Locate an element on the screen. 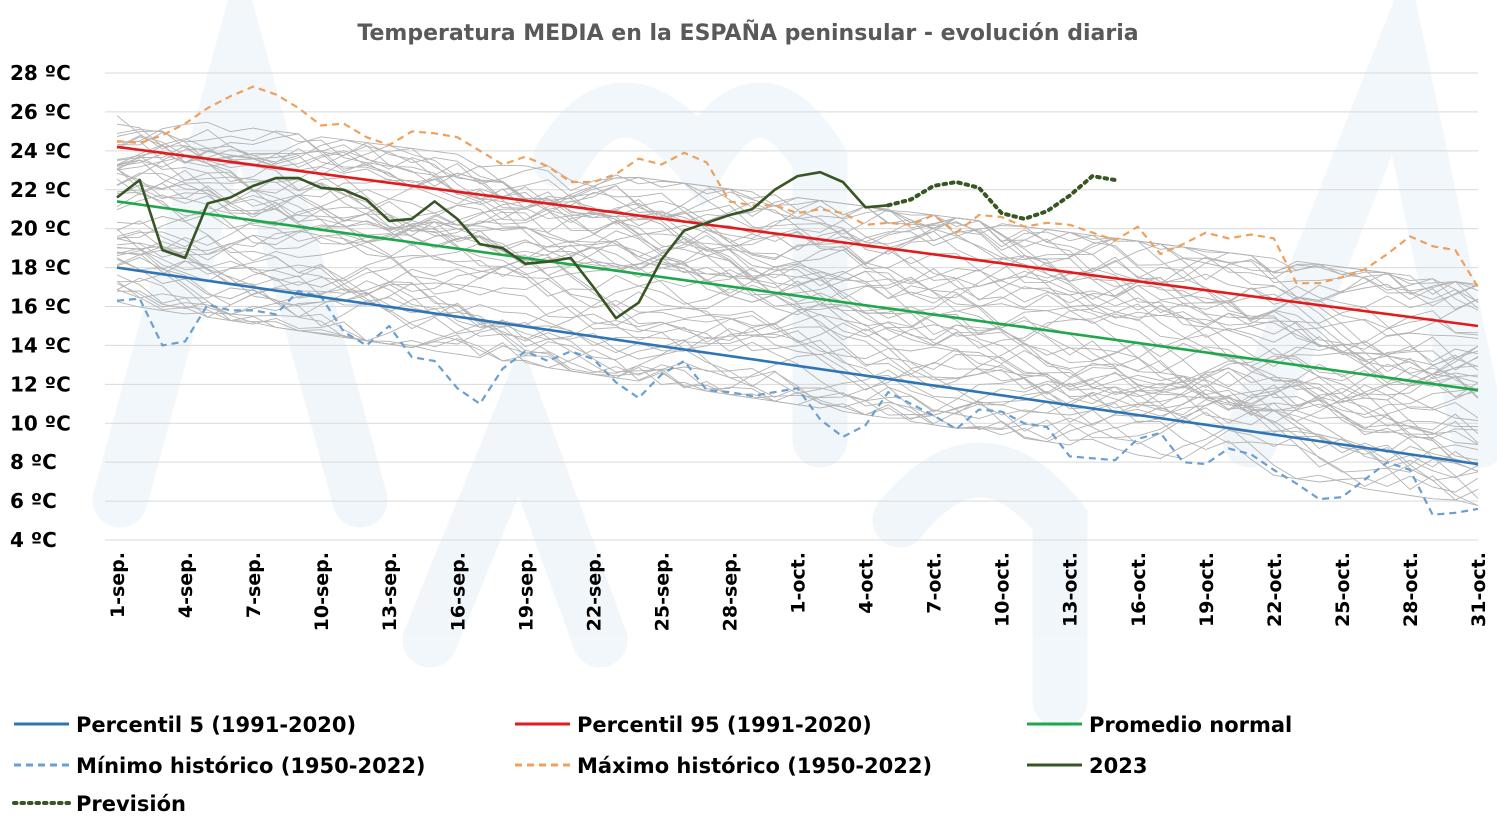  y-tick-label: 4 ºC is located at coordinates (33, 540).